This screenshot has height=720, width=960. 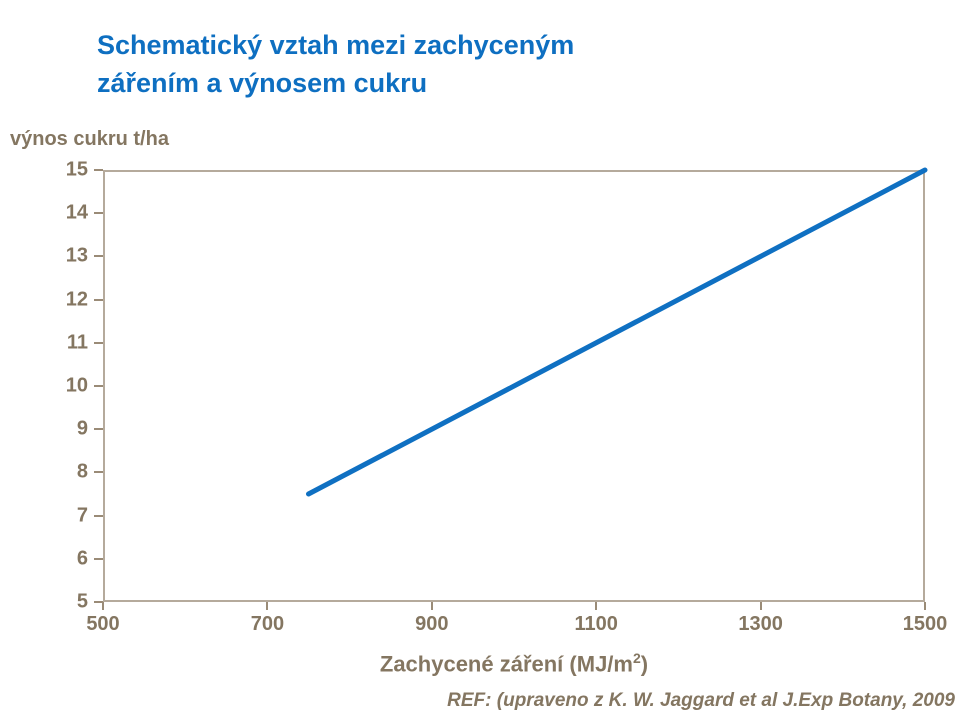 What do you see at coordinates (760, 624) in the screenshot?
I see `x-tick-label: 1300` at bounding box center [760, 624].